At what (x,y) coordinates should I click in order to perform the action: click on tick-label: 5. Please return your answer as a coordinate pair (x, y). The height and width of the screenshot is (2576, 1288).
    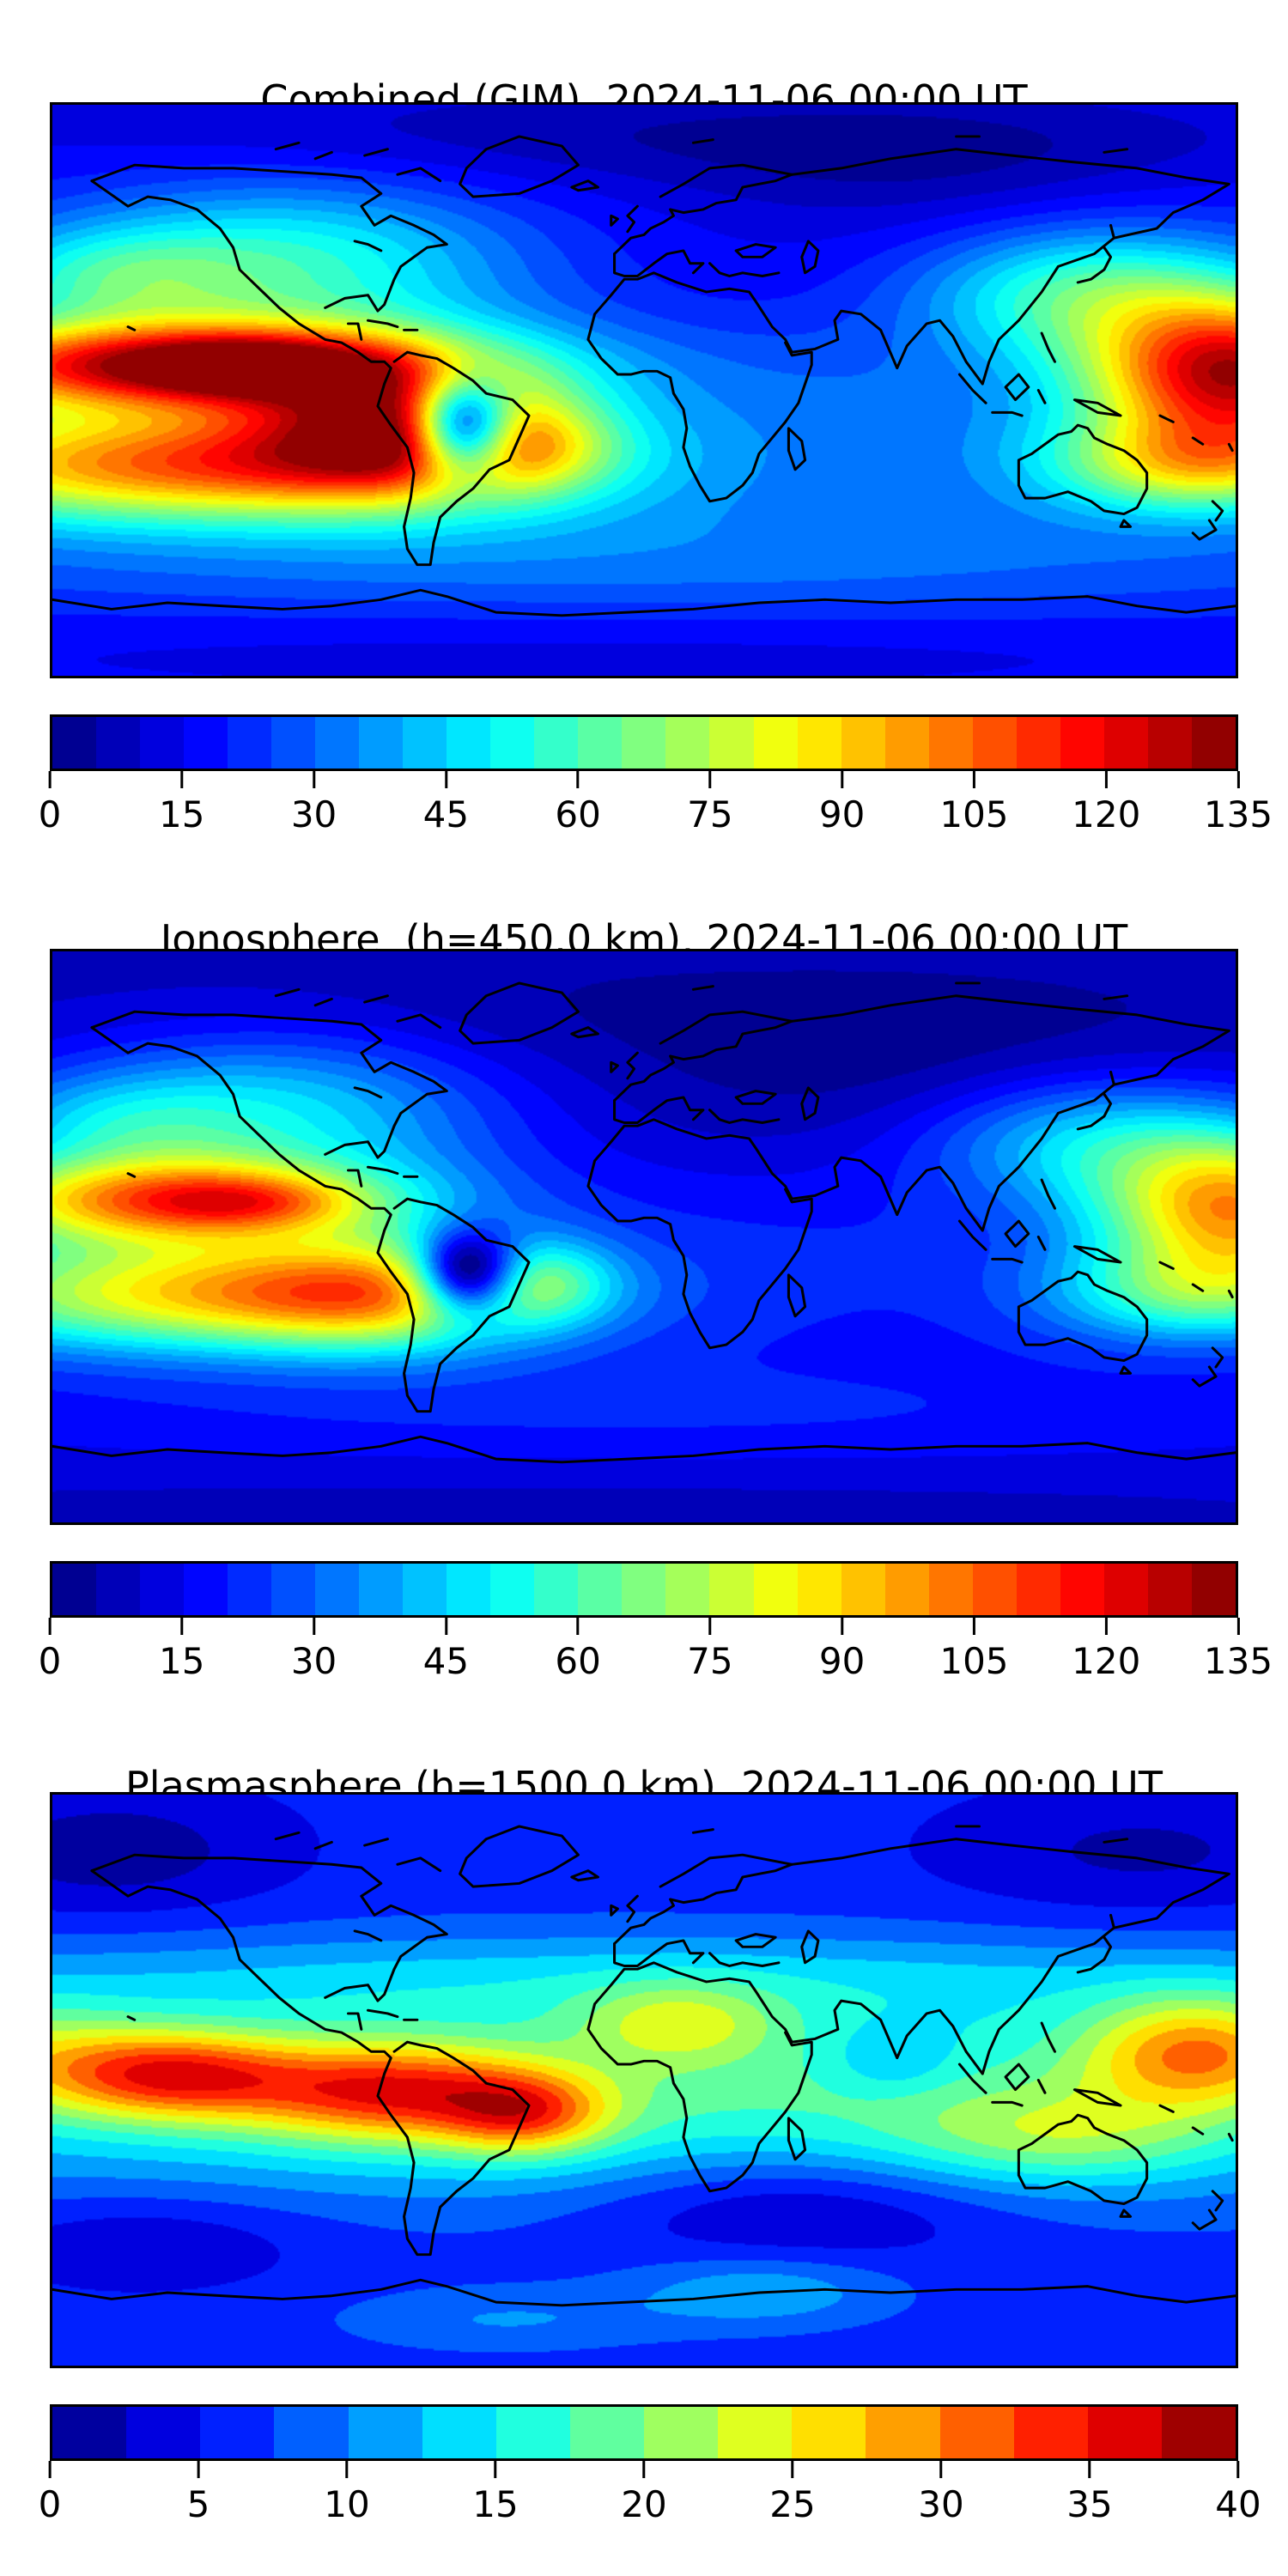
    Looking at the image, I should click on (198, 2504).